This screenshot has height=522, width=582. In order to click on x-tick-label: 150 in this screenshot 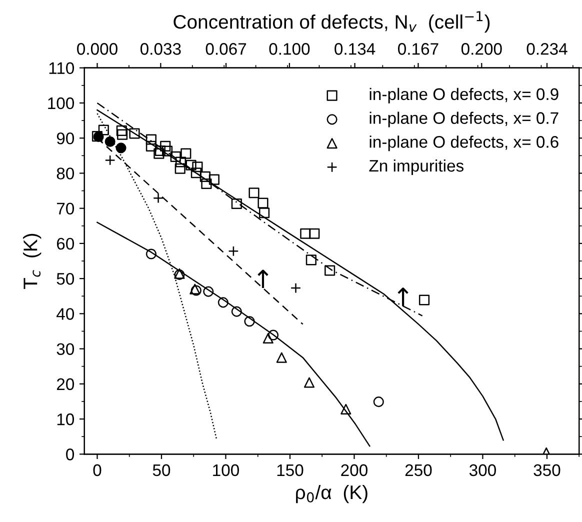, I will do `click(290, 470)`.